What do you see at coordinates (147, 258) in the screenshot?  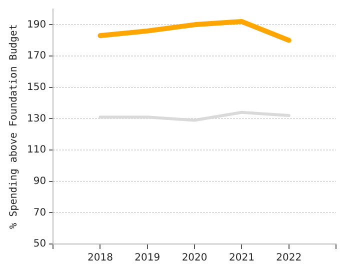 I see `x-tick-label: 2019` at bounding box center [147, 258].